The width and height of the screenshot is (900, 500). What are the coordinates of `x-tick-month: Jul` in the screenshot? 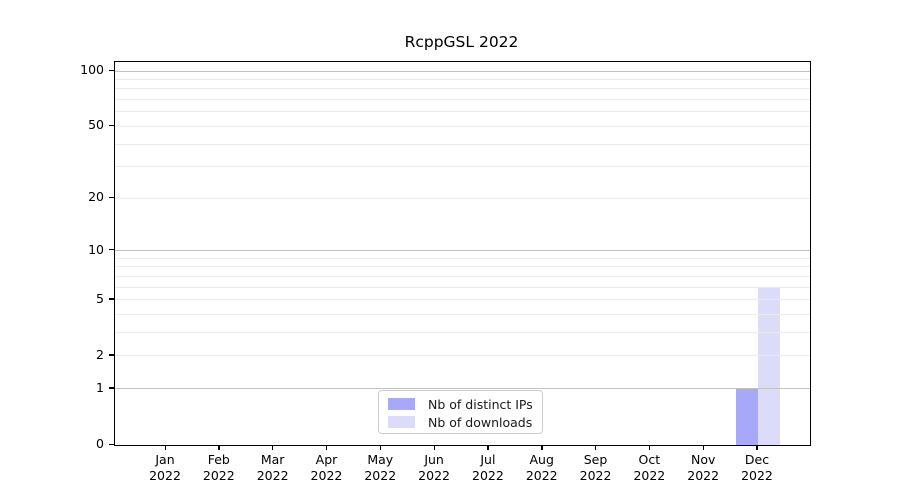 It's located at (488, 459).